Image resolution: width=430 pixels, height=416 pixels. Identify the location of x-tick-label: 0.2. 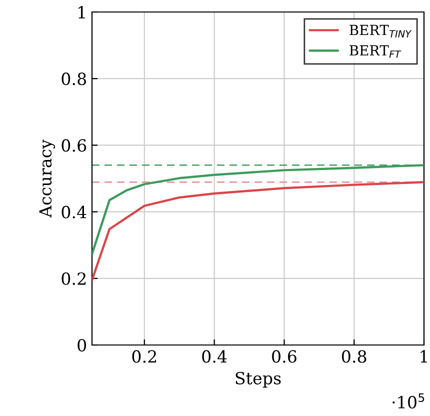
(144, 356).